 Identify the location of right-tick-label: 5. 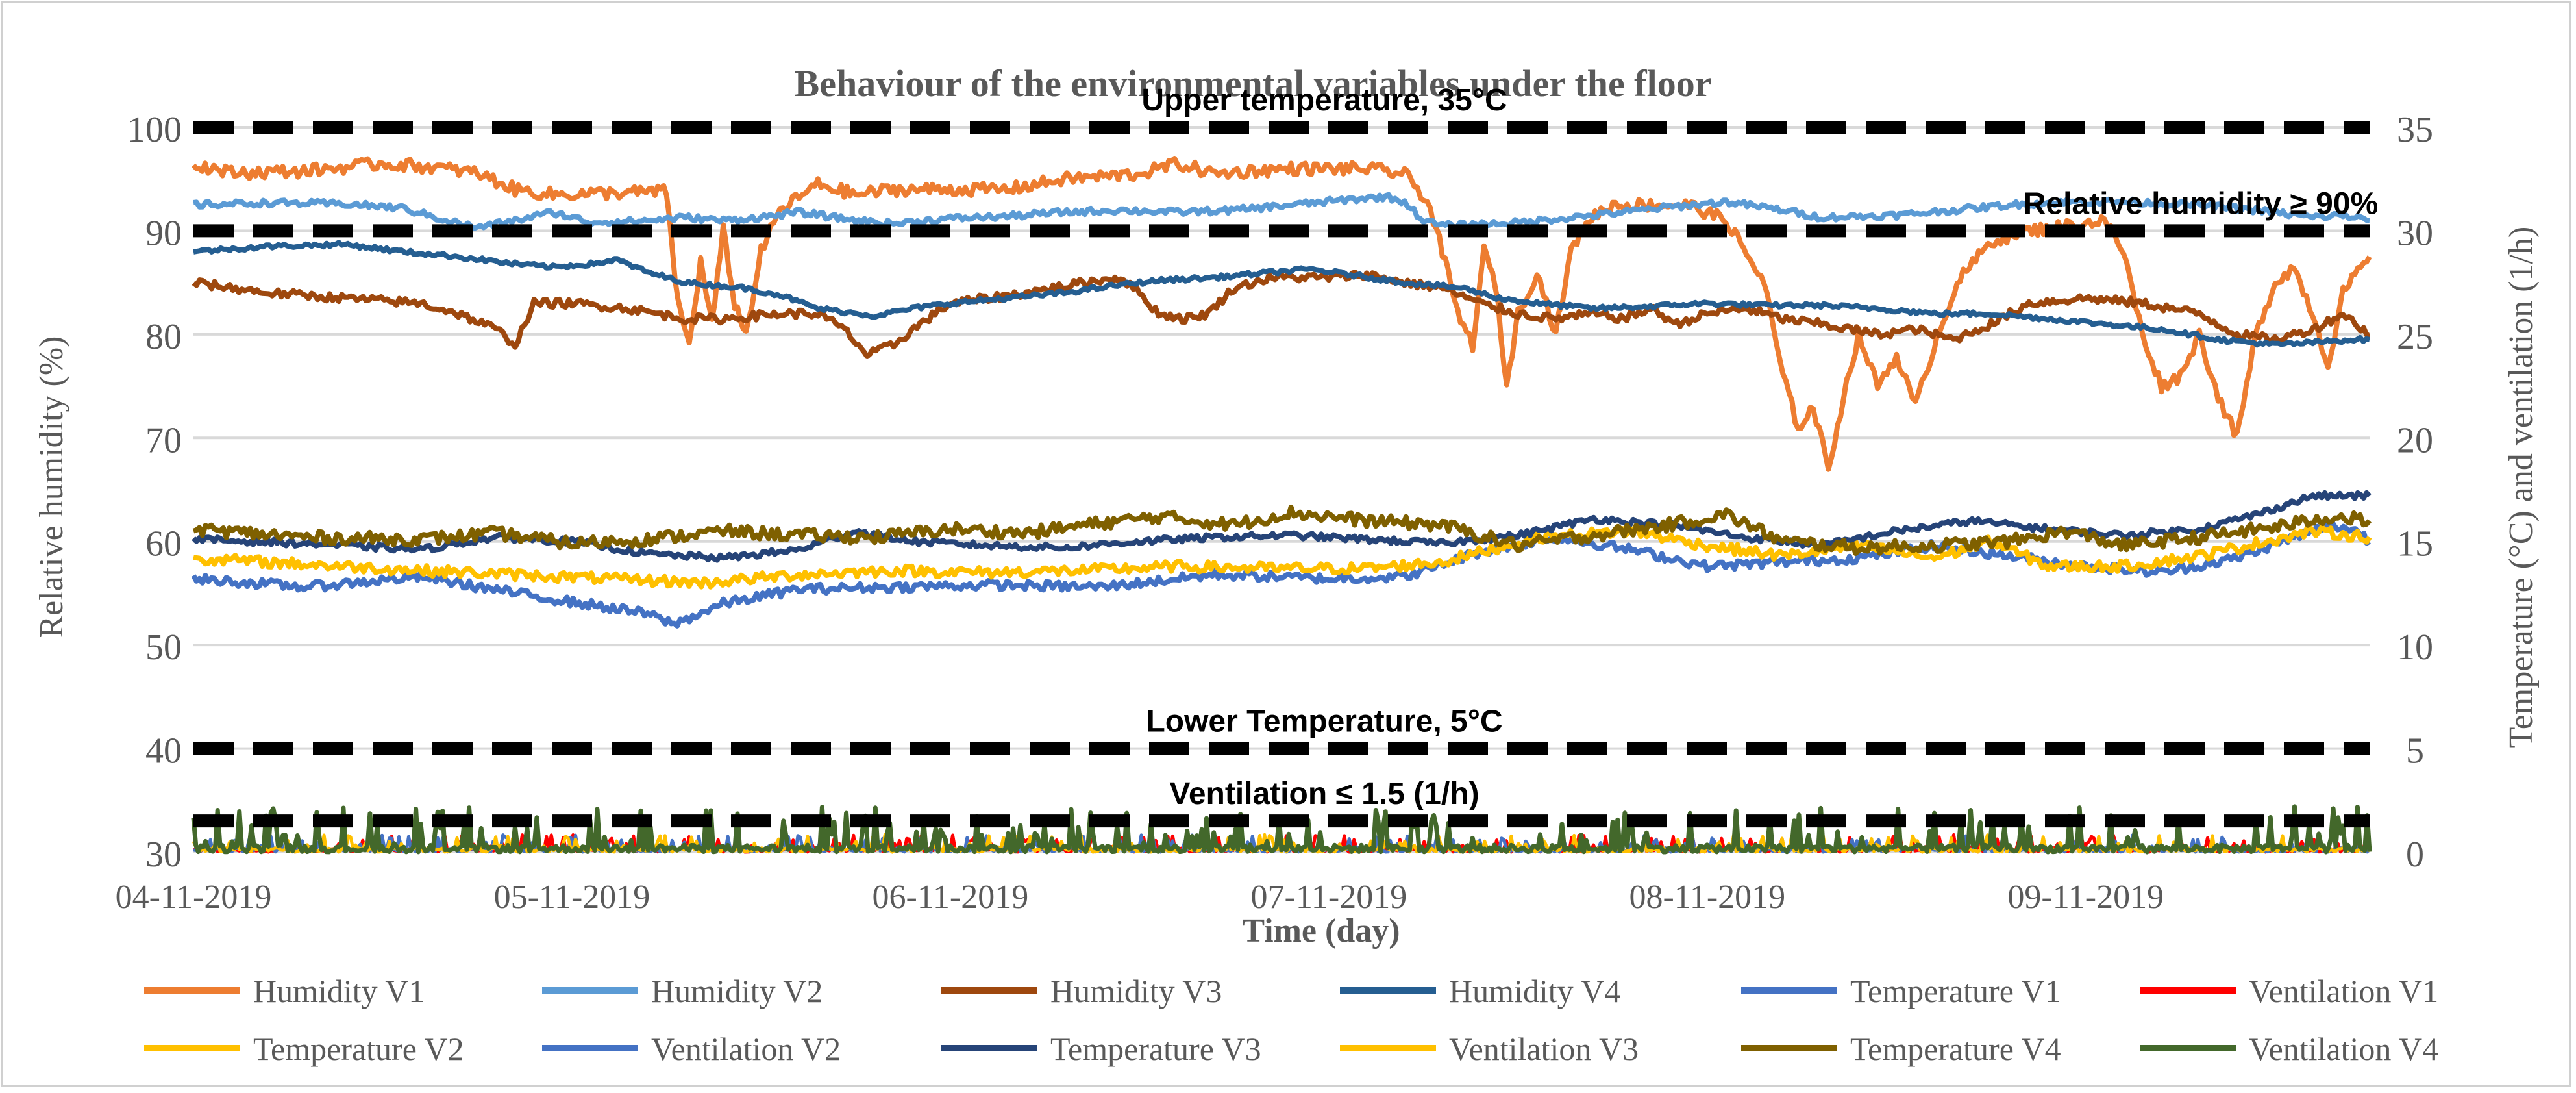
(2415, 752).